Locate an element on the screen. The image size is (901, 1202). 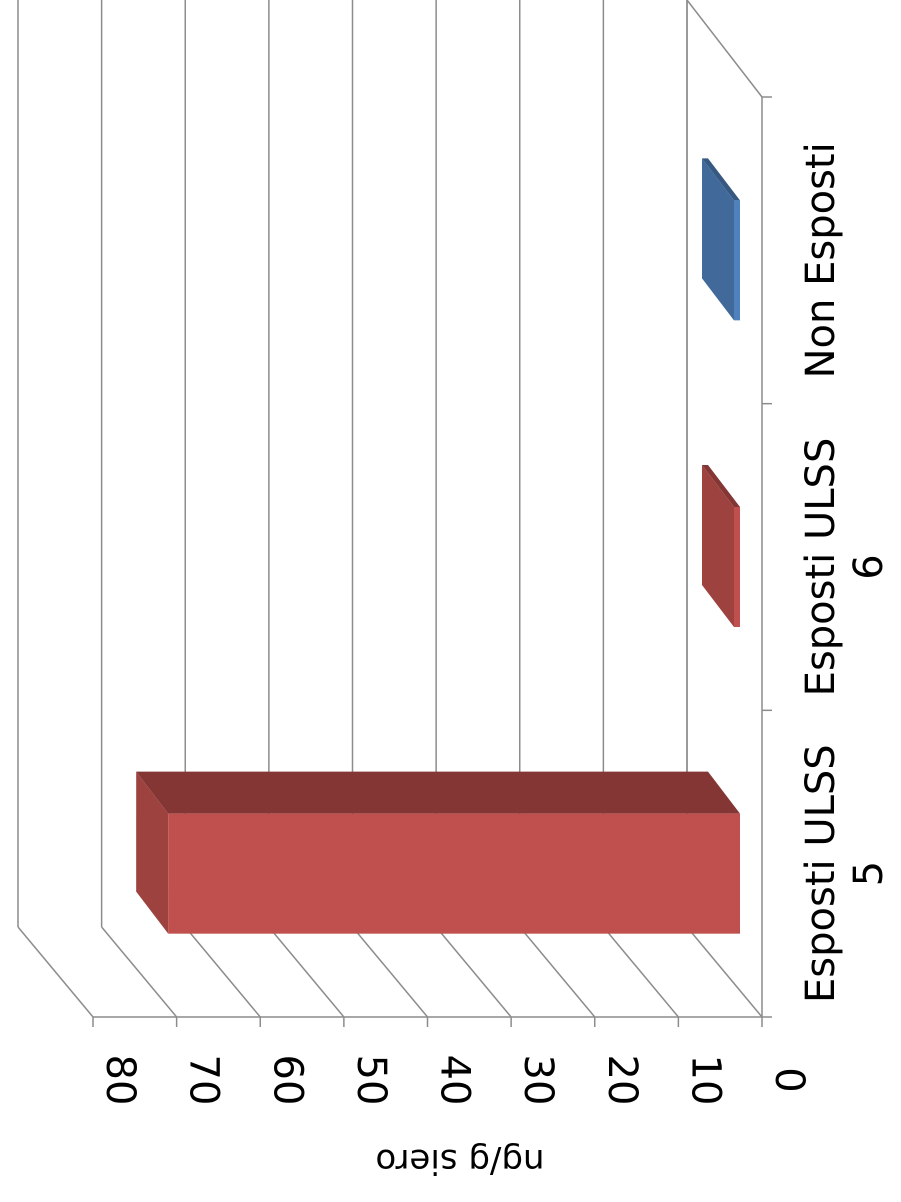
y-tick-label: 30 is located at coordinates (538, 1080).